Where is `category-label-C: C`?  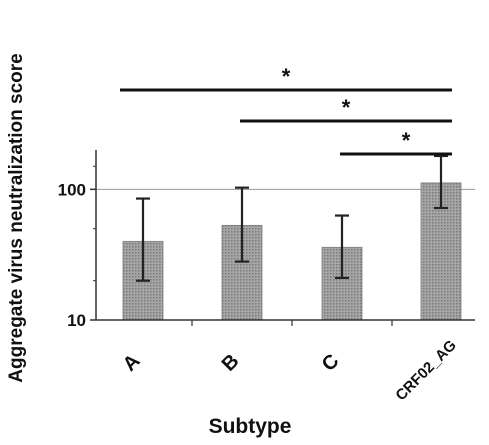
category-label-C: C is located at coordinates (331, 363).